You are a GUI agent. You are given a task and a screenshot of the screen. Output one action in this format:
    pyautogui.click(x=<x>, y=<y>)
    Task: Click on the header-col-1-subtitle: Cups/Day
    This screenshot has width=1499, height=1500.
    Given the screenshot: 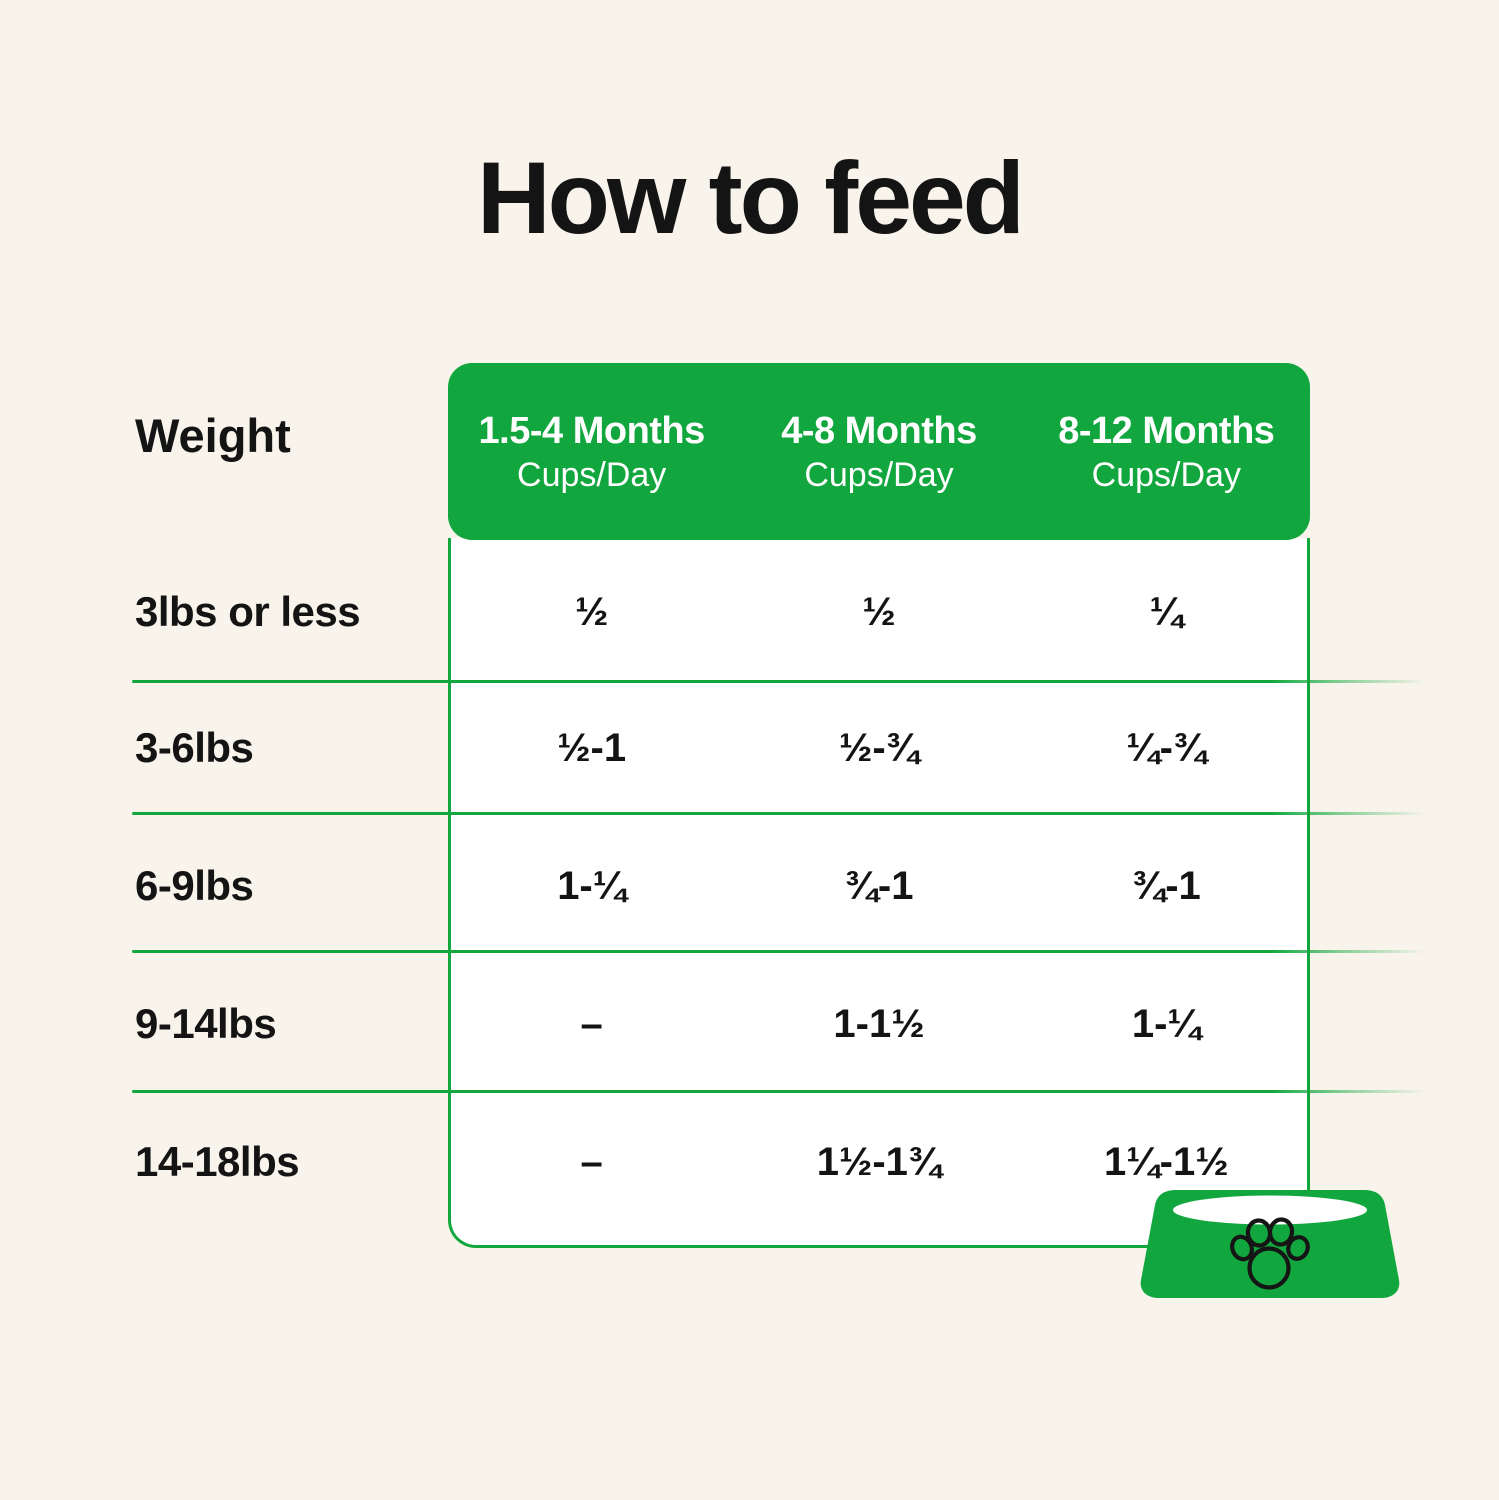 What is the action you would take?
    pyautogui.click(x=592, y=474)
    